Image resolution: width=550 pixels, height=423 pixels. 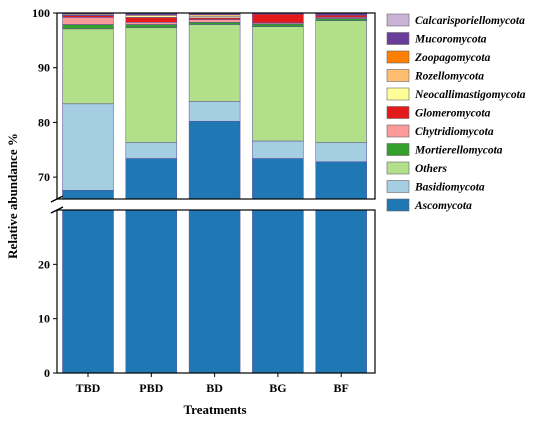 What do you see at coordinates (278, 179) in the screenshot?
I see `bar-segment-bg-ascomycota` at bounding box center [278, 179].